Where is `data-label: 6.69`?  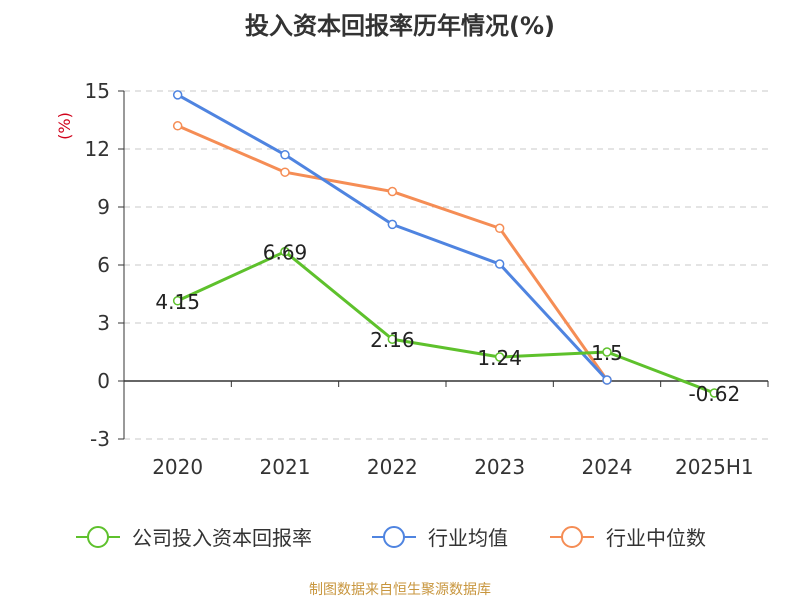 data-label: 6.69 is located at coordinates (285, 253).